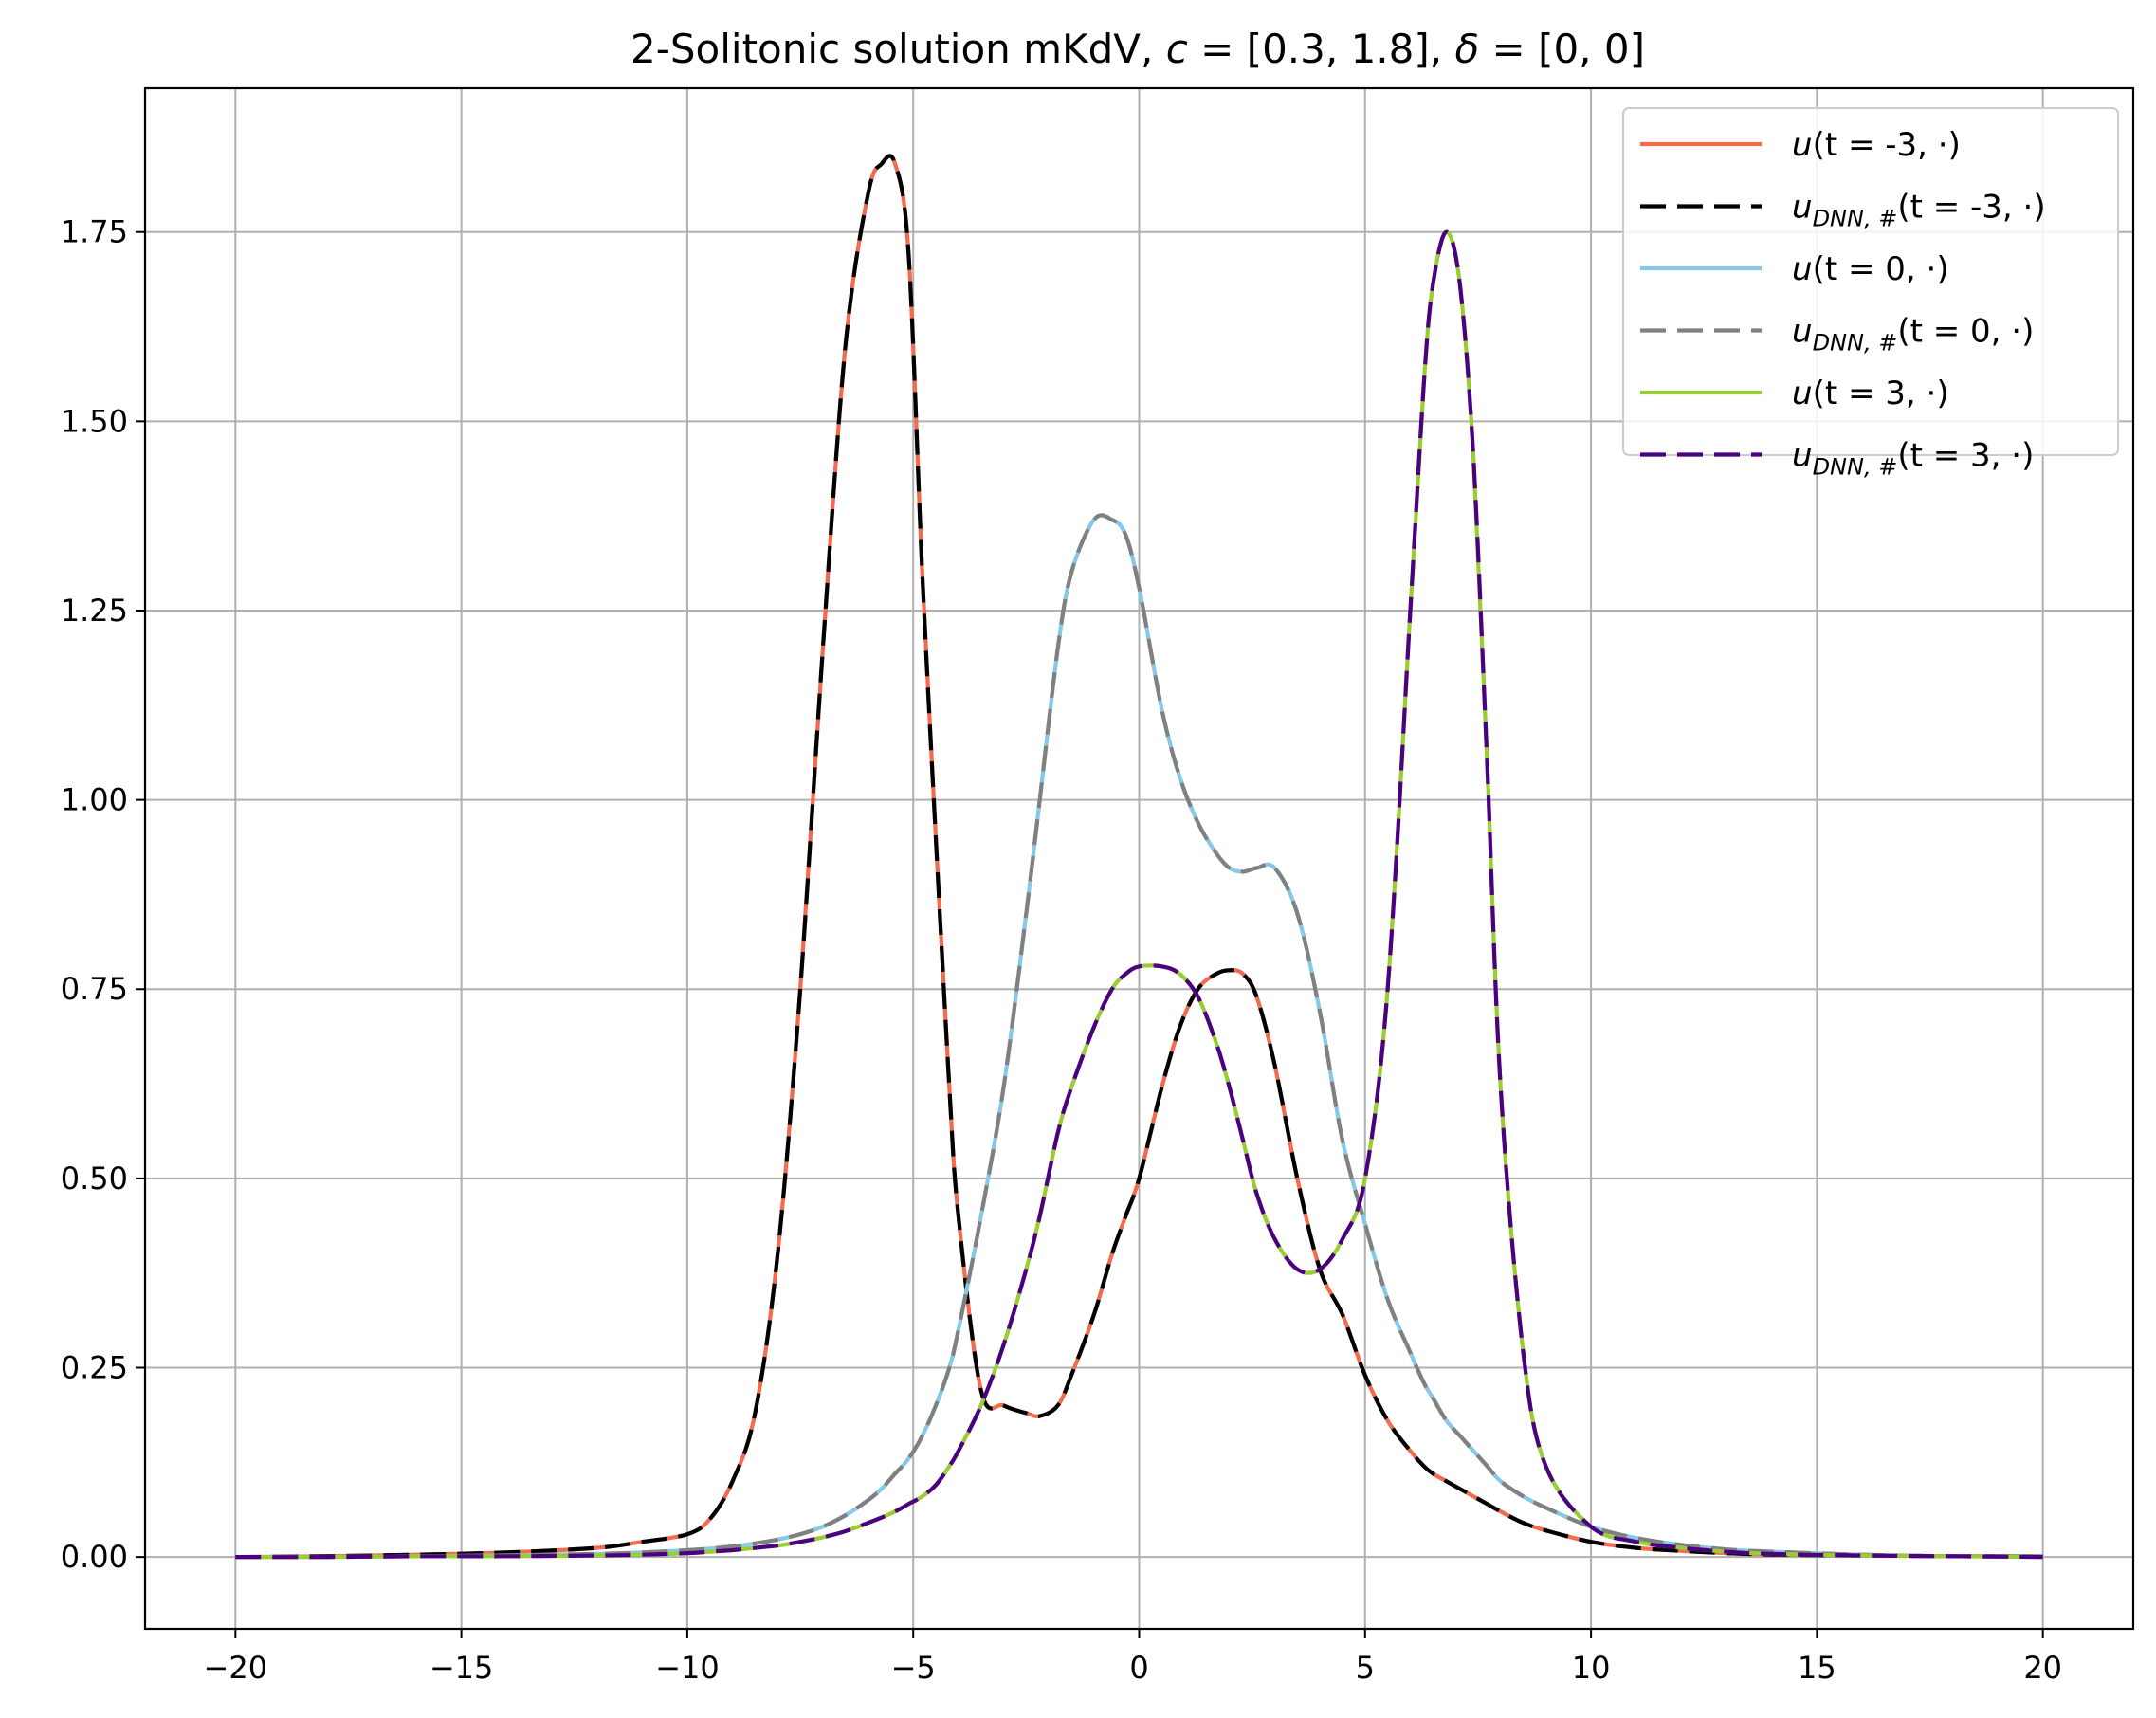  I want to click on legend-label: uDNN, #(t = 3, ·), so click(1913, 459).